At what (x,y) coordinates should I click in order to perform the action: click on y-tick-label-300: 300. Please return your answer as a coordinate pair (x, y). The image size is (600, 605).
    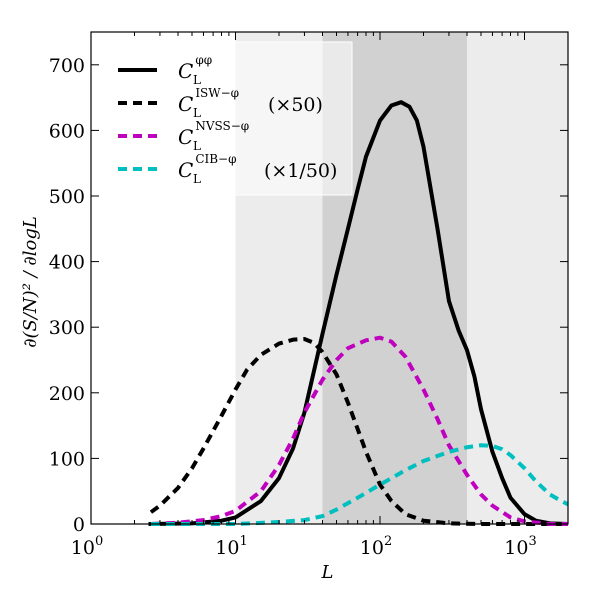
    Looking at the image, I should click on (67, 328).